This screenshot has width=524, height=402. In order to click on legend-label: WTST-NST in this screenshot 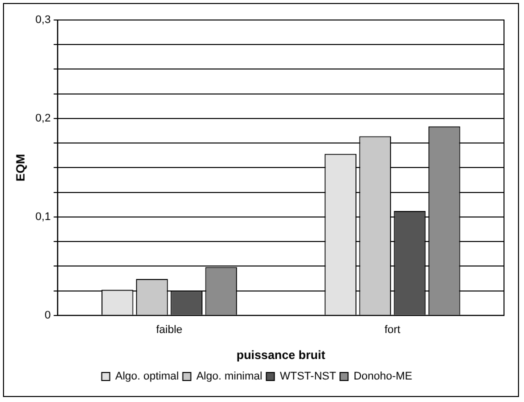, I will do `click(308, 376)`.